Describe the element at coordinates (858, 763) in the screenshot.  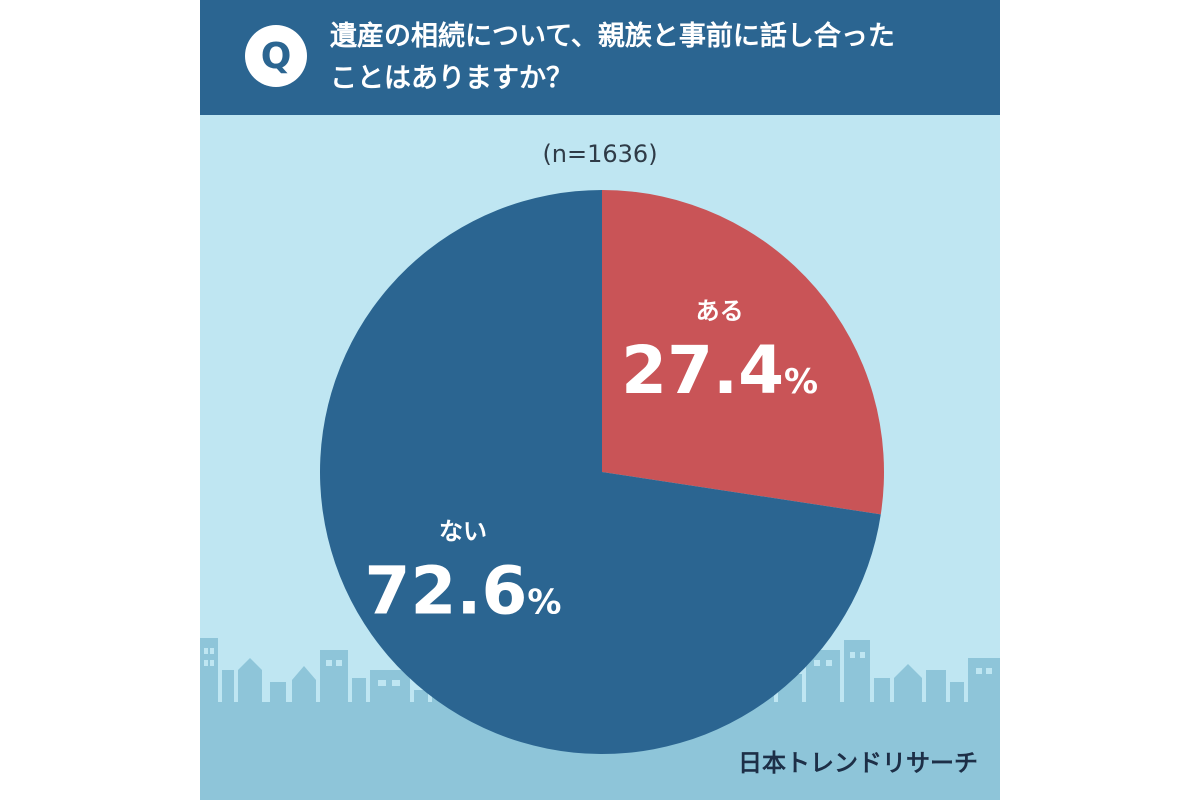
I see `brand-logo-text: 日本トレンドリサーチ` at that location.